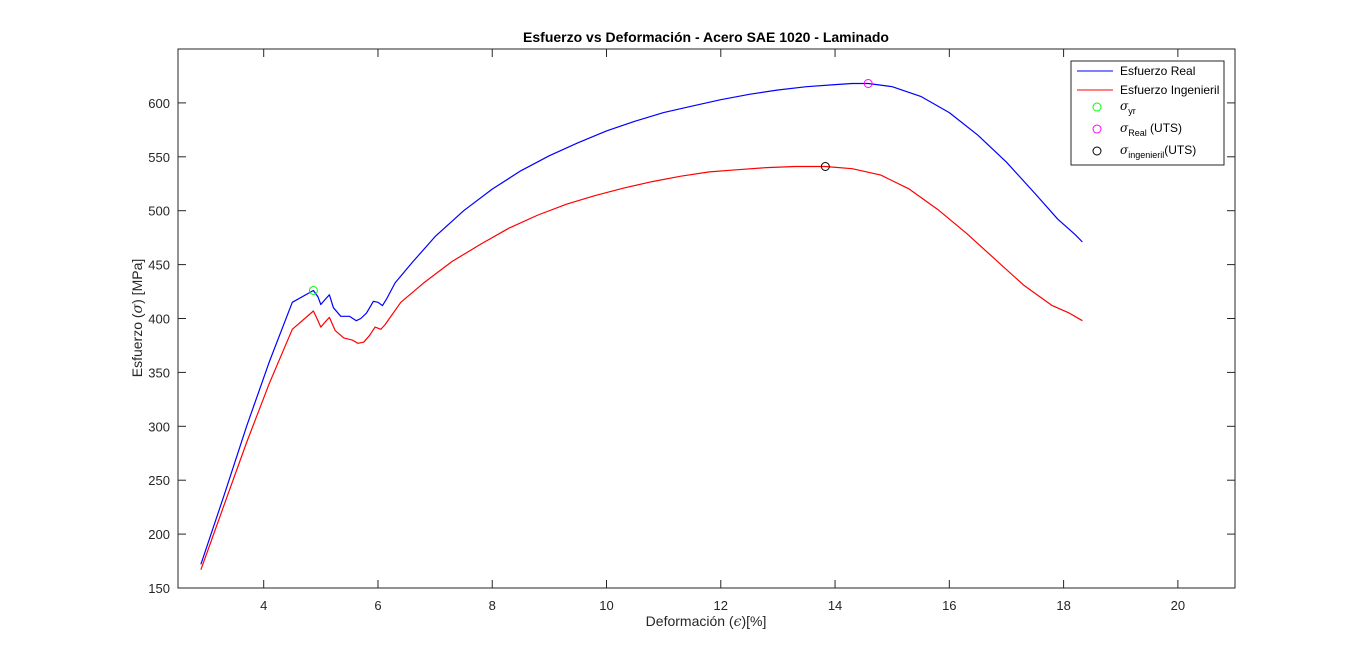 Image resolution: width=1366 pixels, height=666 pixels. Describe the element at coordinates (1063, 605) in the screenshot. I see `x-tick-label: 18` at that location.